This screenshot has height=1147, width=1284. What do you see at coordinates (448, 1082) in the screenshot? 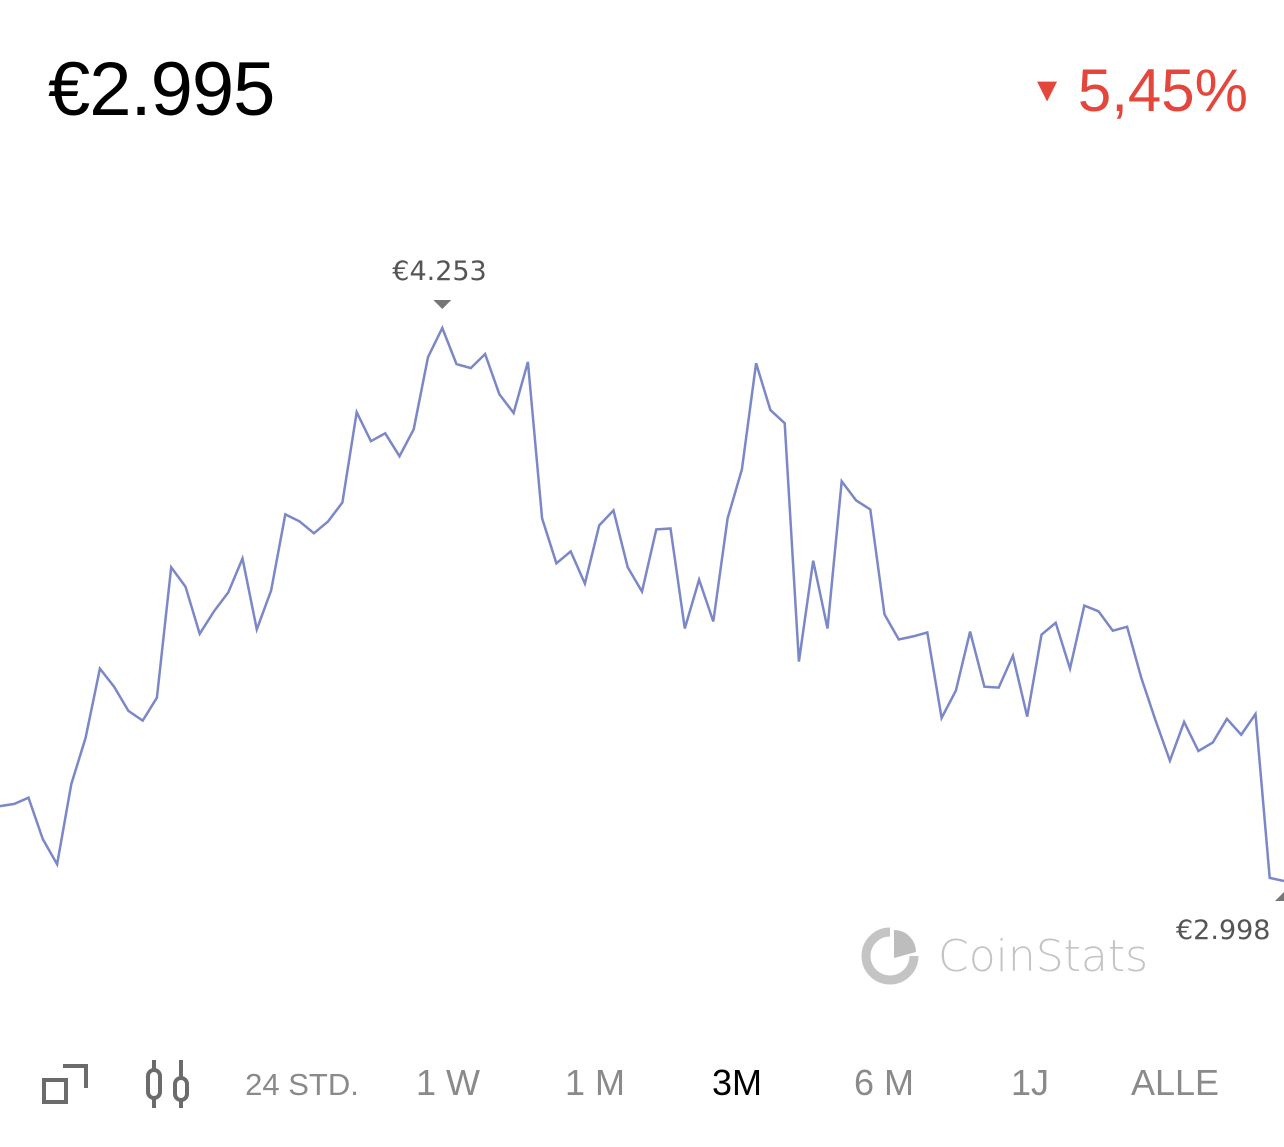
I see `range-tab-1w: 1 W` at bounding box center [448, 1082].